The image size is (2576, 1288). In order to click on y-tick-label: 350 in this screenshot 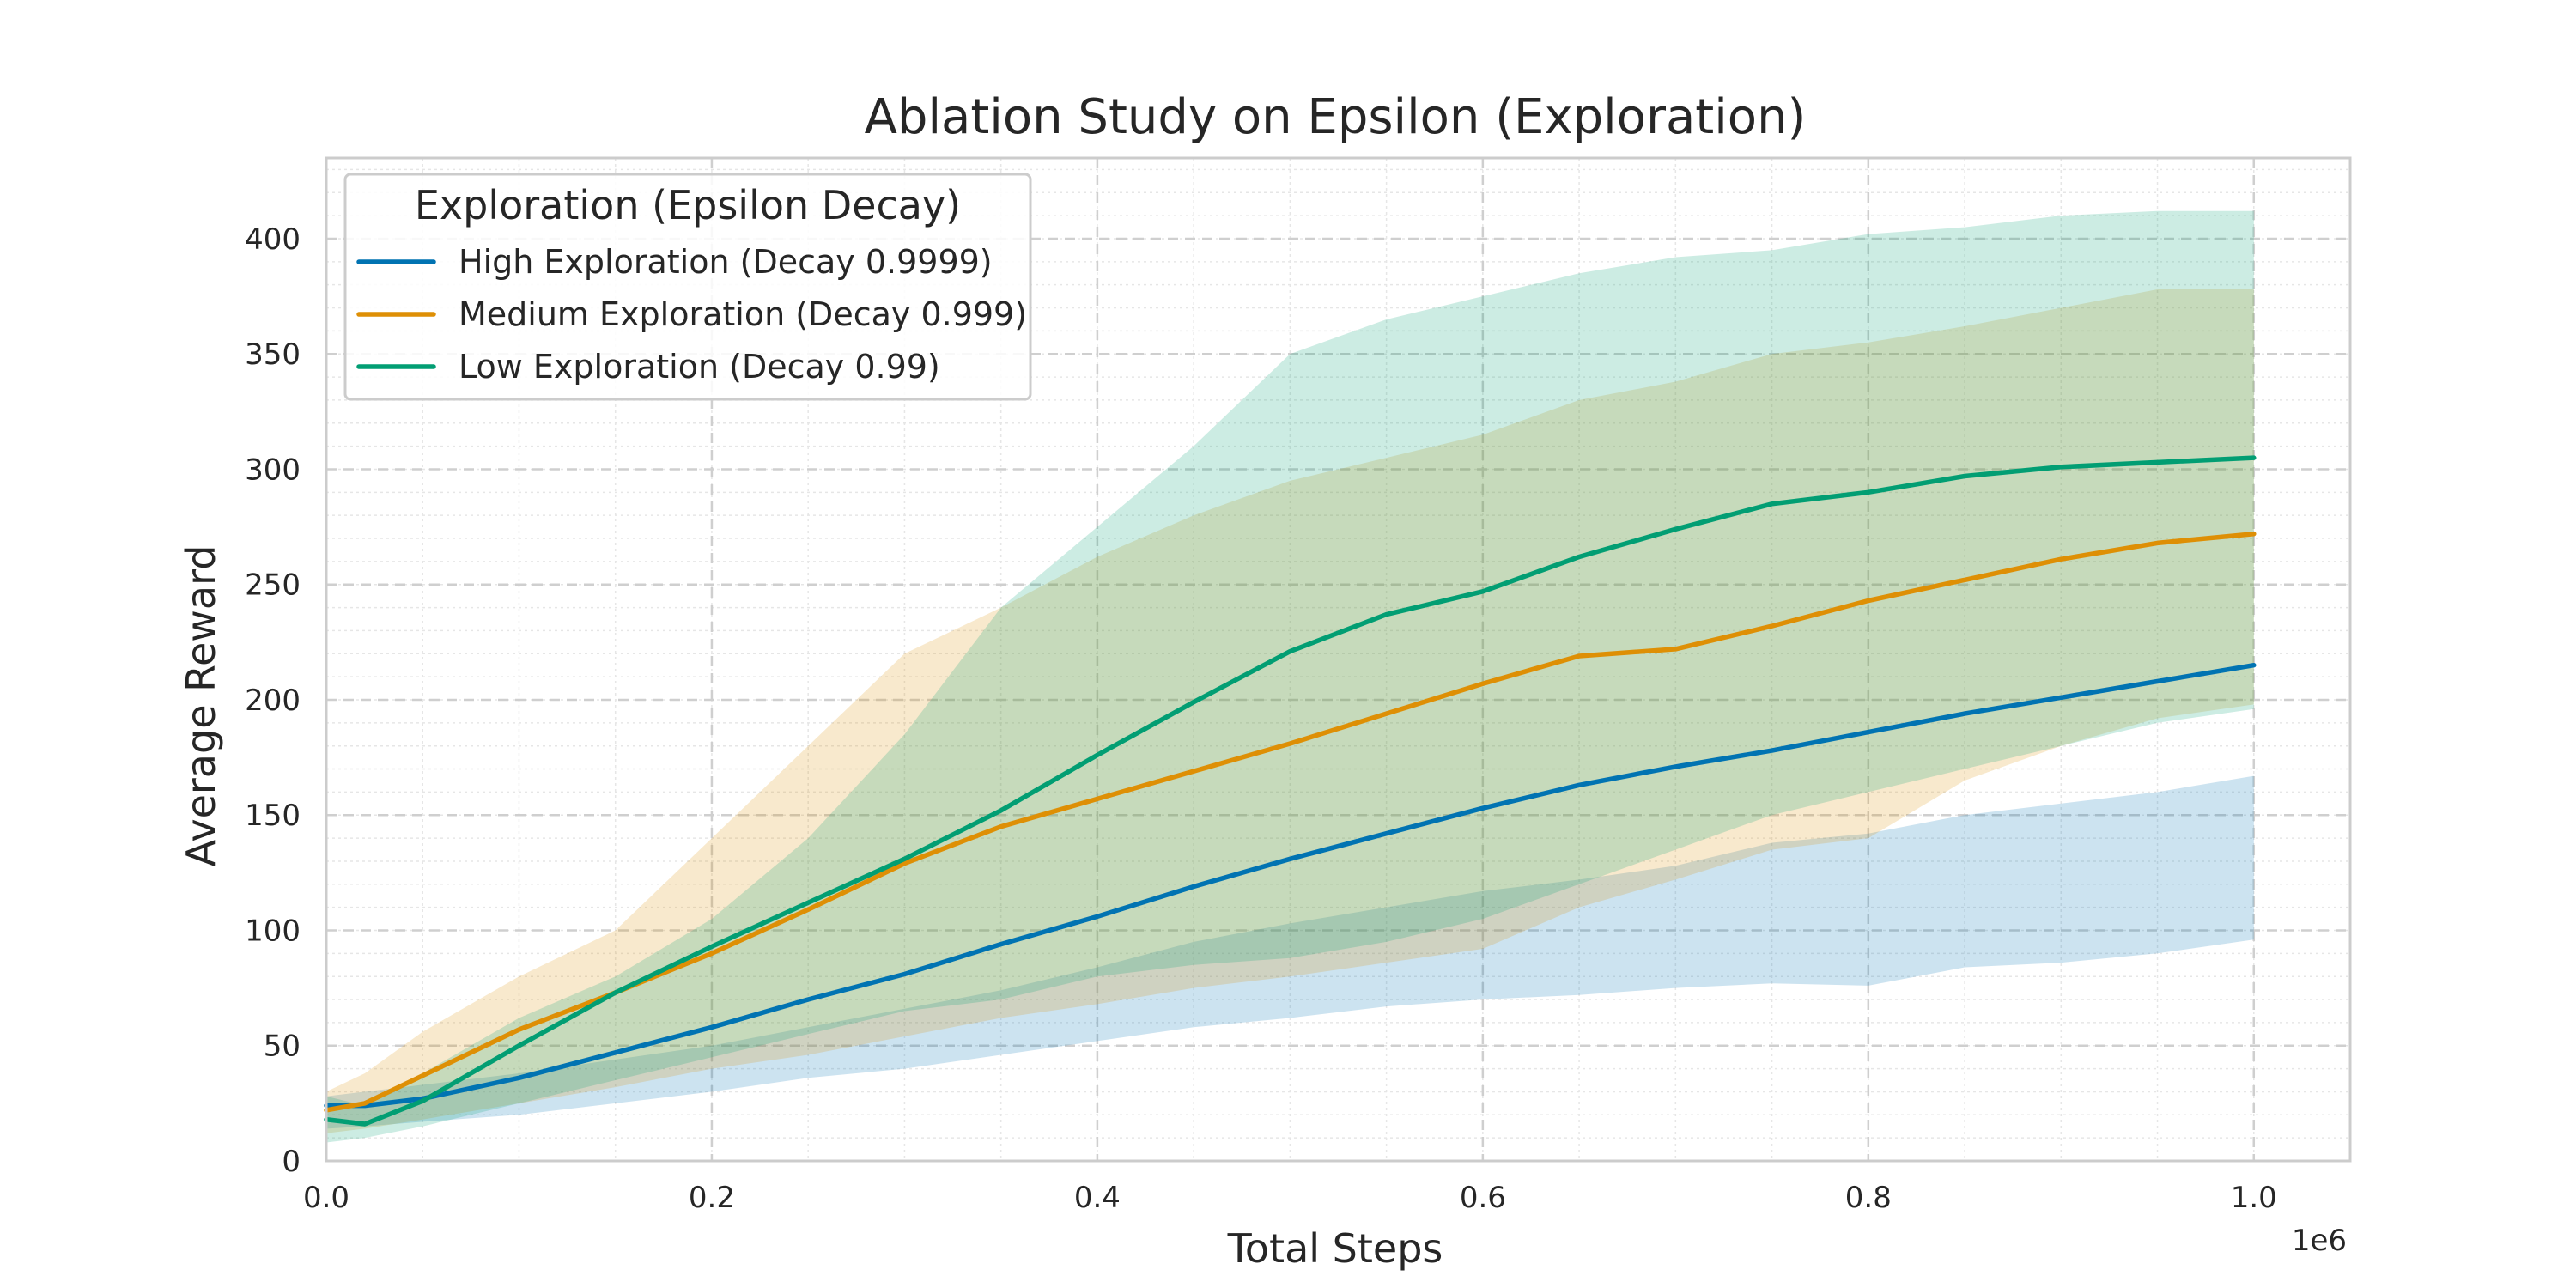, I will do `click(273, 355)`.